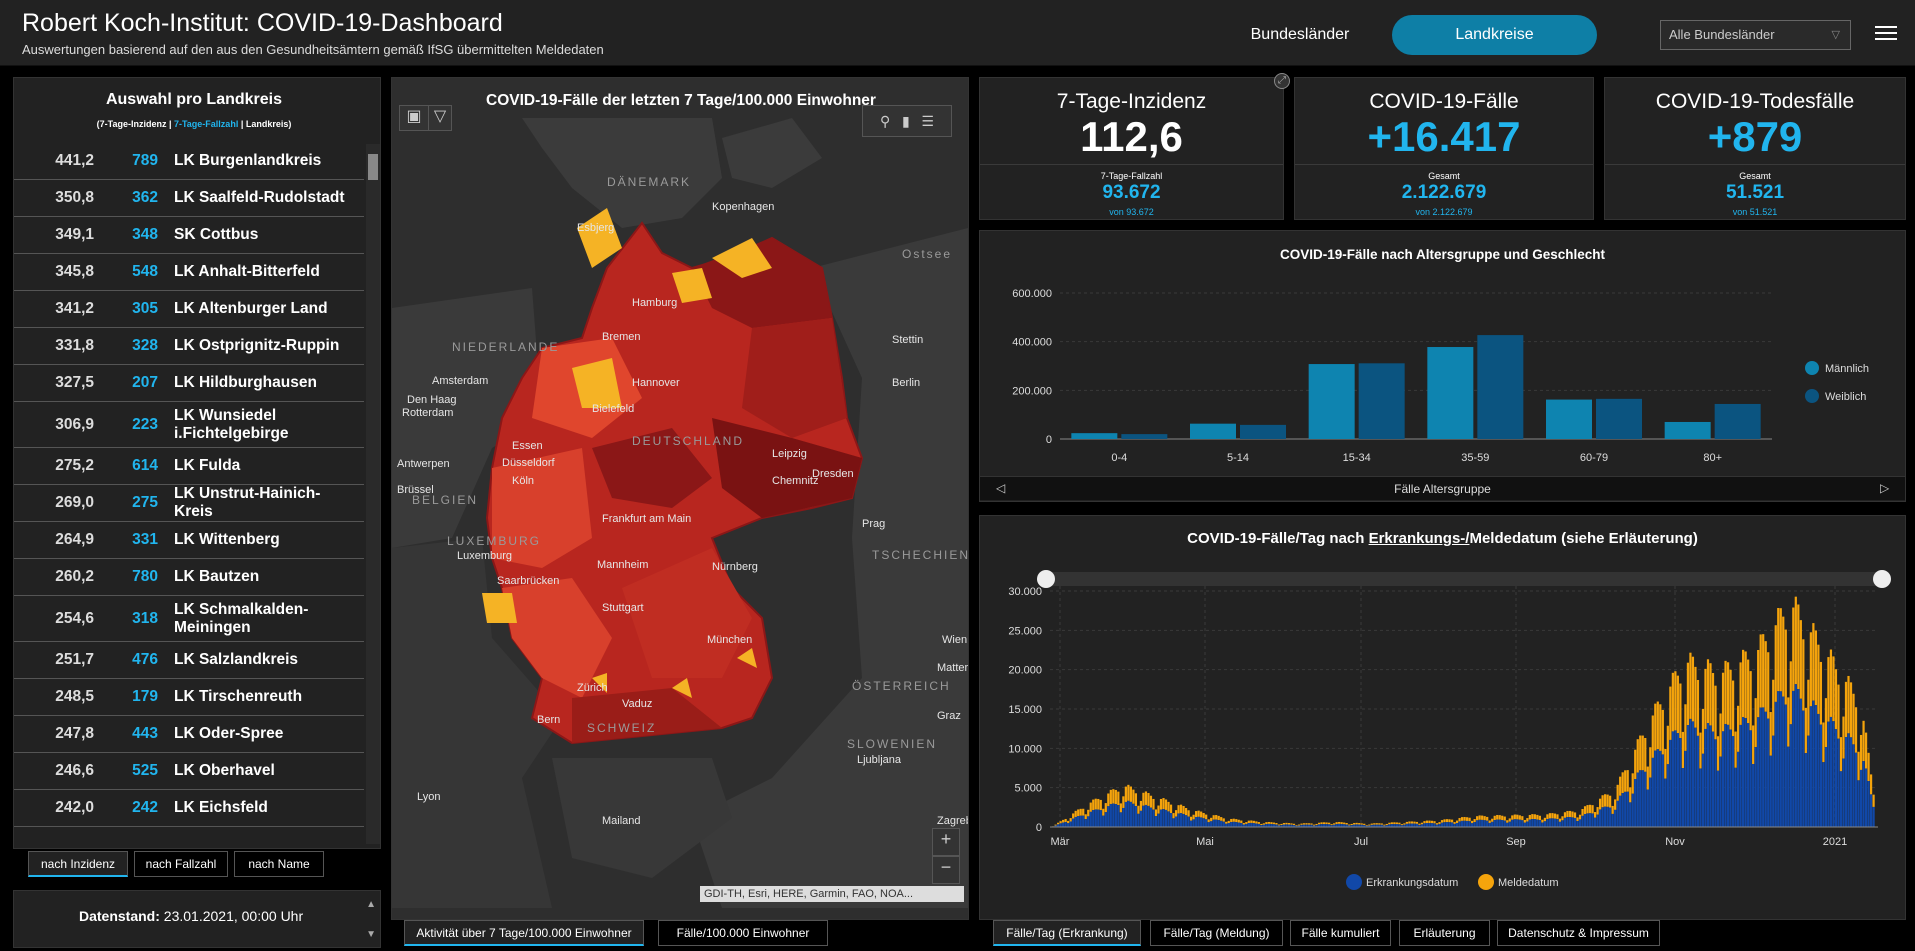 This screenshot has height=951, width=1915. What do you see at coordinates (373, 167) in the screenshot?
I see `scrollbar-thumb` at bounding box center [373, 167].